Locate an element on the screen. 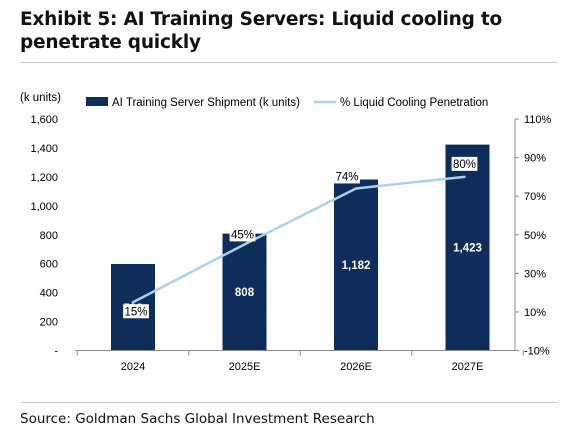 The height and width of the screenshot is (442, 565). line-value-label: 80% is located at coordinates (464, 165).